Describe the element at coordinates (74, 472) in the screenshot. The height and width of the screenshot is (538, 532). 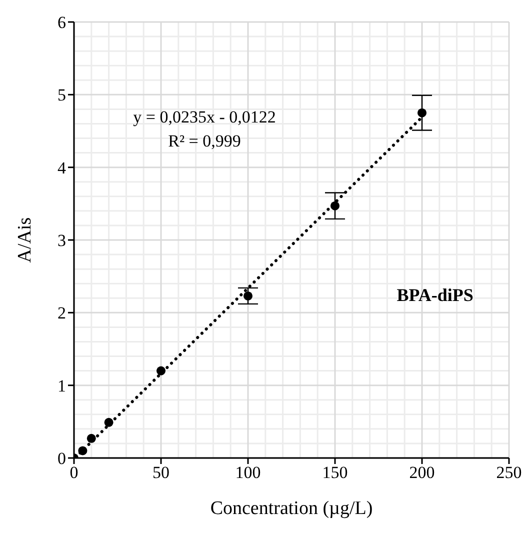
I see `x-tick-label: 0` at that location.